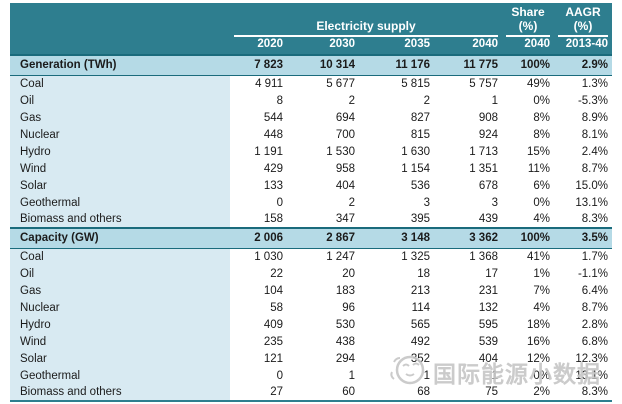 This screenshot has height=404, width=622. Describe the element at coordinates (583, 151) in the screenshot. I see `value-cell: 2.4%` at that location.